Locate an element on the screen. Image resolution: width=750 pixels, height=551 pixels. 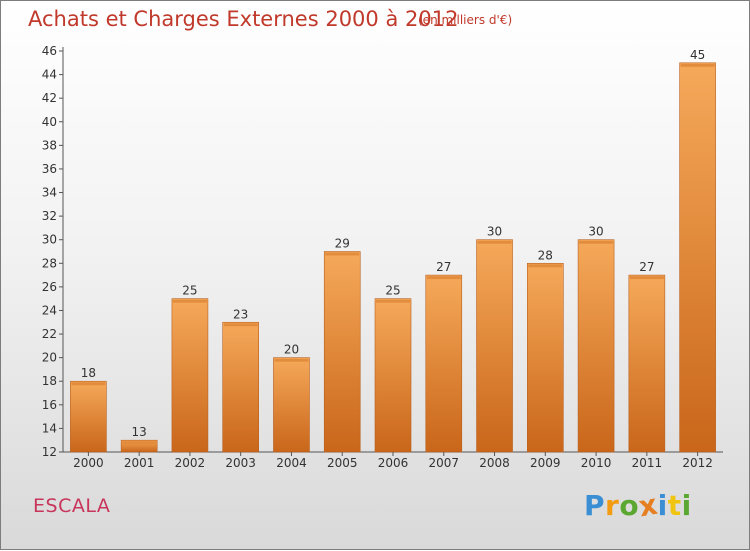
x-tick-label-2005: 2005 is located at coordinates (342, 463).